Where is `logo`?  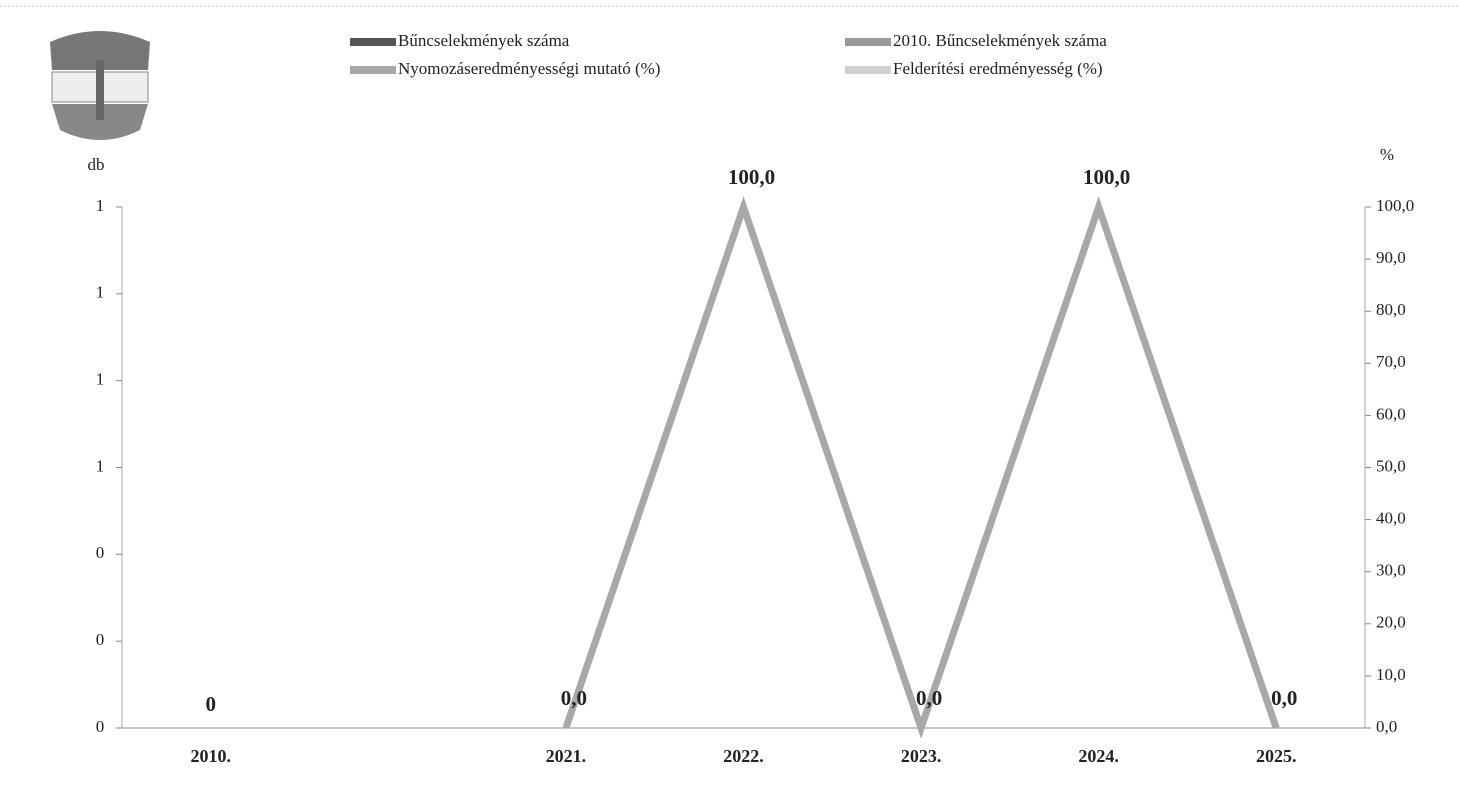 logo is located at coordinates (100, 85).